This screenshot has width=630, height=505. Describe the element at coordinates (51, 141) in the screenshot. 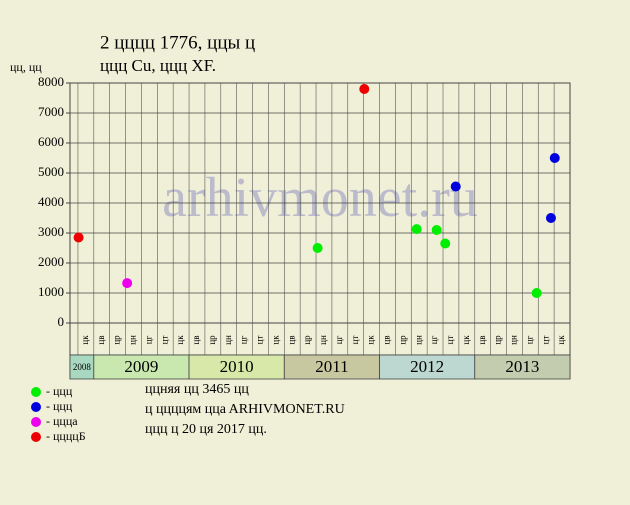

I see `y-tick-label: 6000` at that location.